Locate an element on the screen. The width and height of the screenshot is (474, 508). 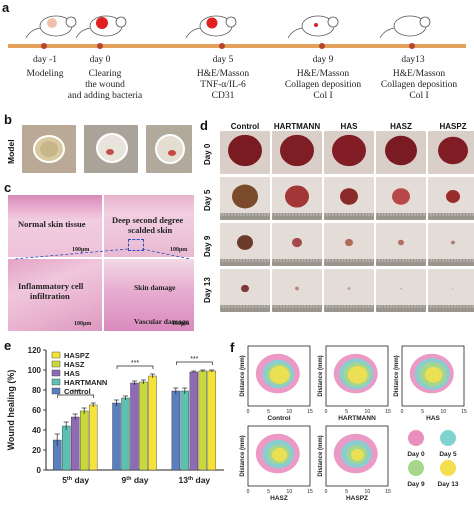
timeline-dot is located at coordinates (44, 46).